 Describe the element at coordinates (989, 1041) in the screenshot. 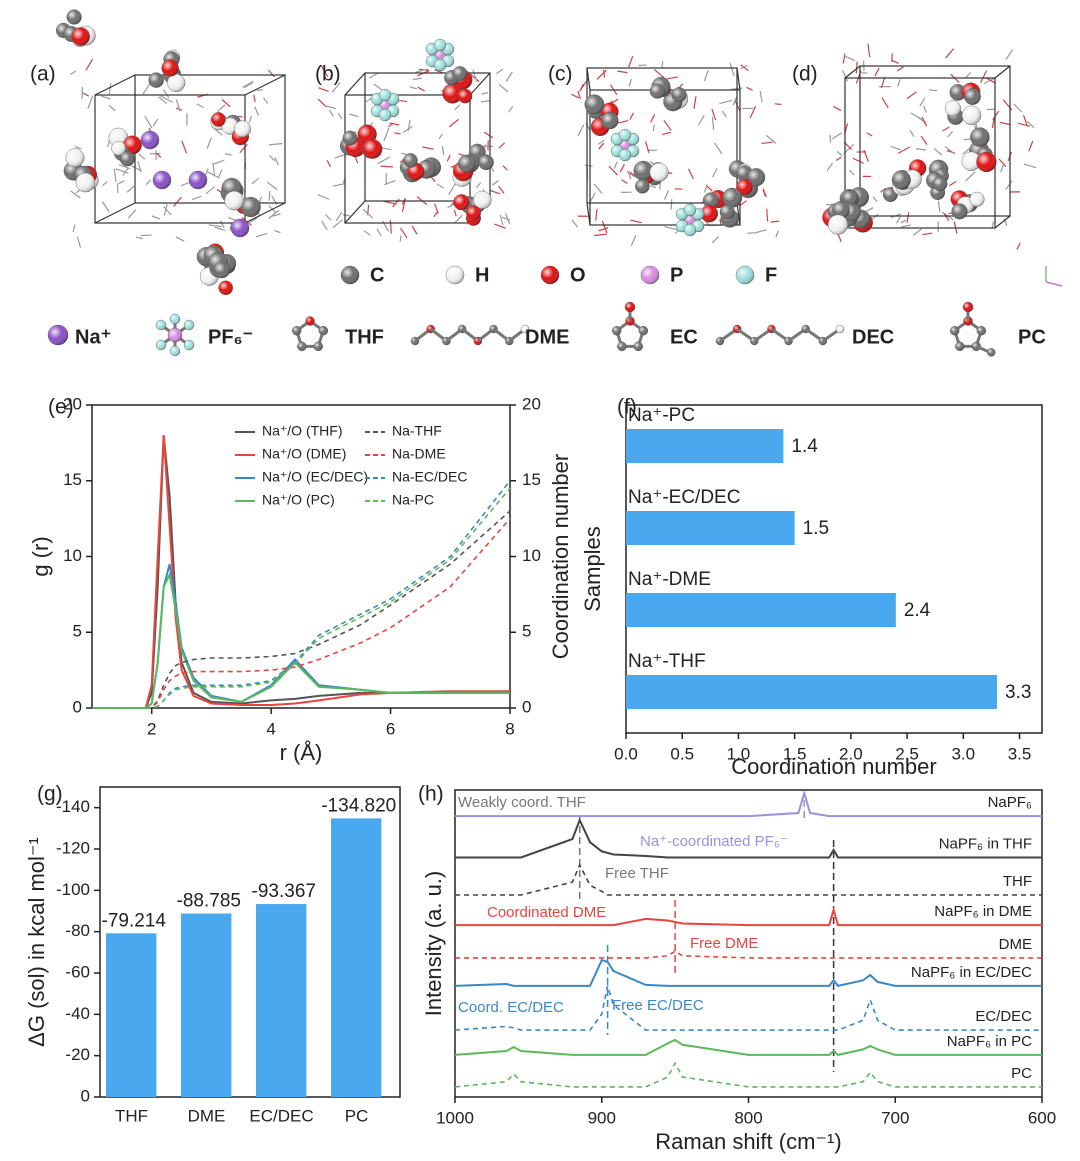

I see `series-label: NaPF₆ in PC` at that location.